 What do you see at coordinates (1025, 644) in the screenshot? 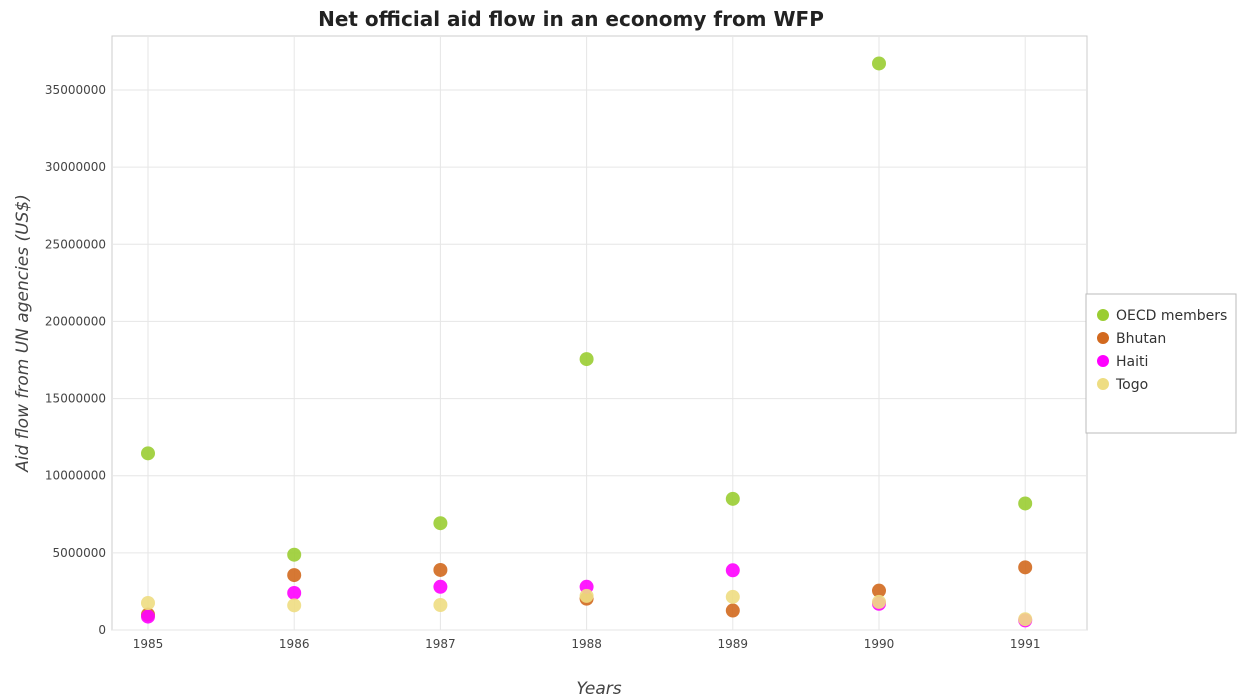
I see `x-tick-label: 1991` at bounding box center [1025, 644].